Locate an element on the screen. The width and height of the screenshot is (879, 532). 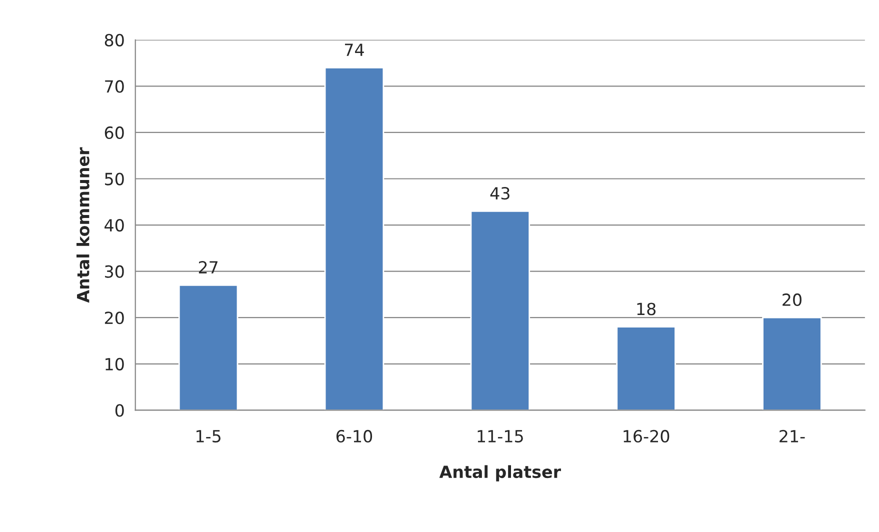
y-tick-label: 20 is located at coordinates (114, 318).